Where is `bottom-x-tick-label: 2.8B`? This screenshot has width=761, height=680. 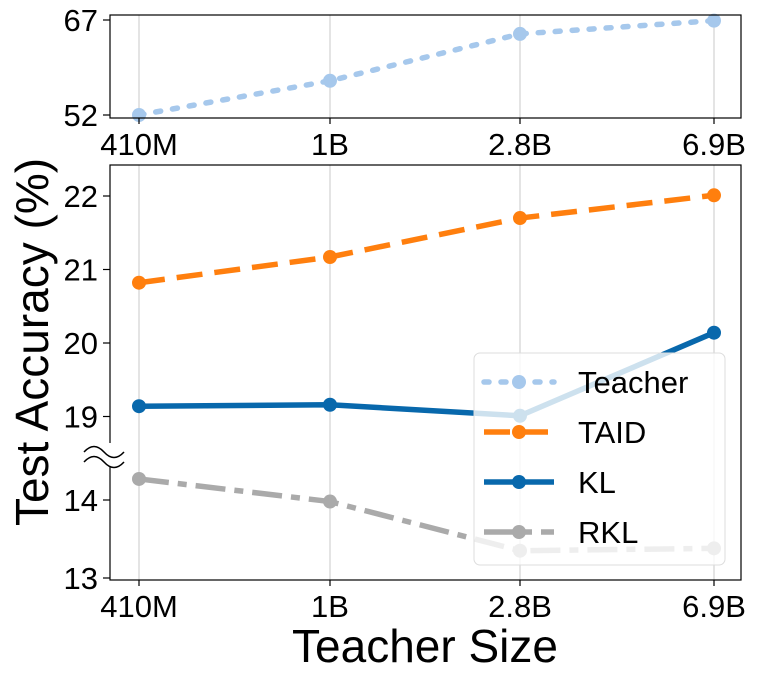
bottom-x-tick-label: 2.8B is located at coordinates (520, 606).